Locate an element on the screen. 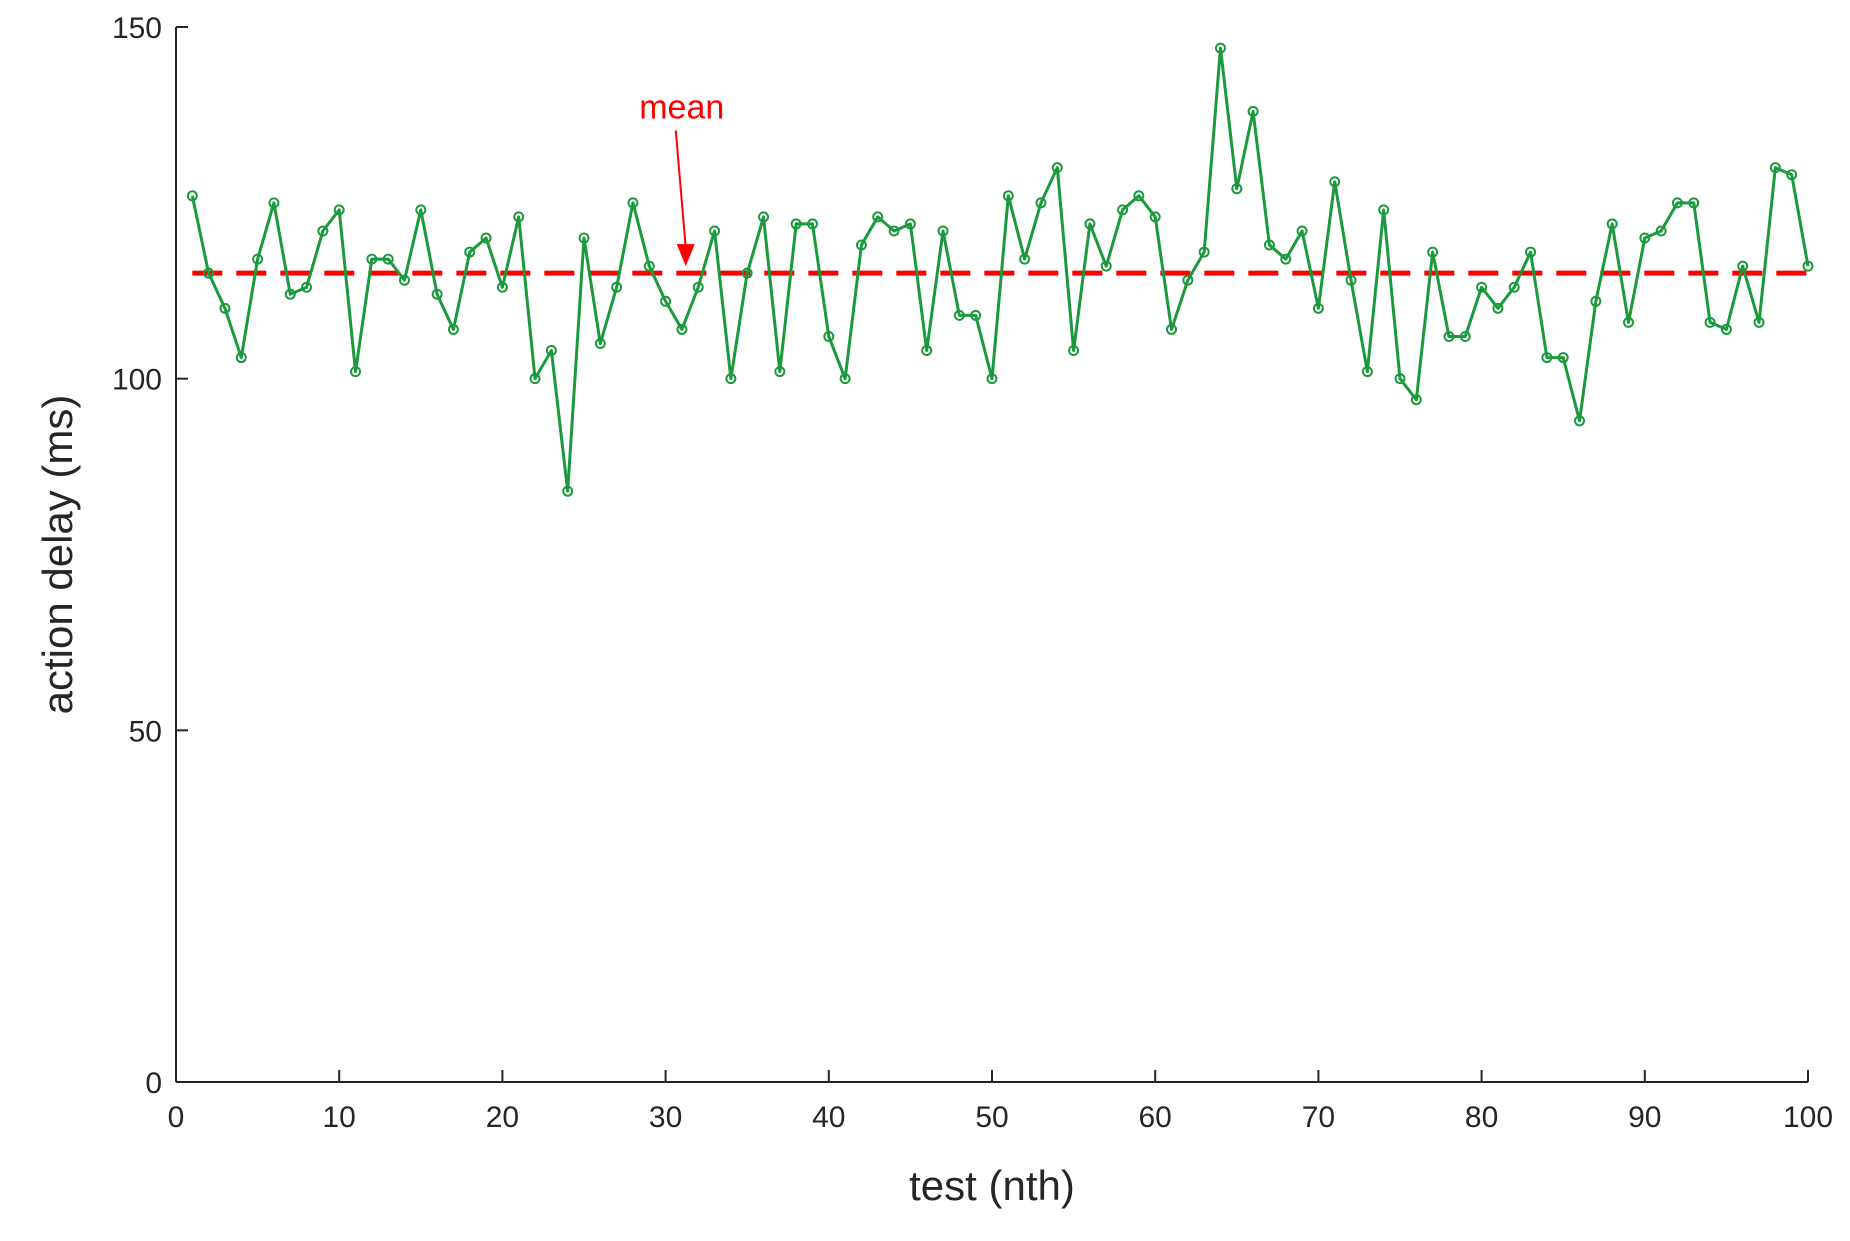  annotation-layer: mean is located at coordinates (681, 177).